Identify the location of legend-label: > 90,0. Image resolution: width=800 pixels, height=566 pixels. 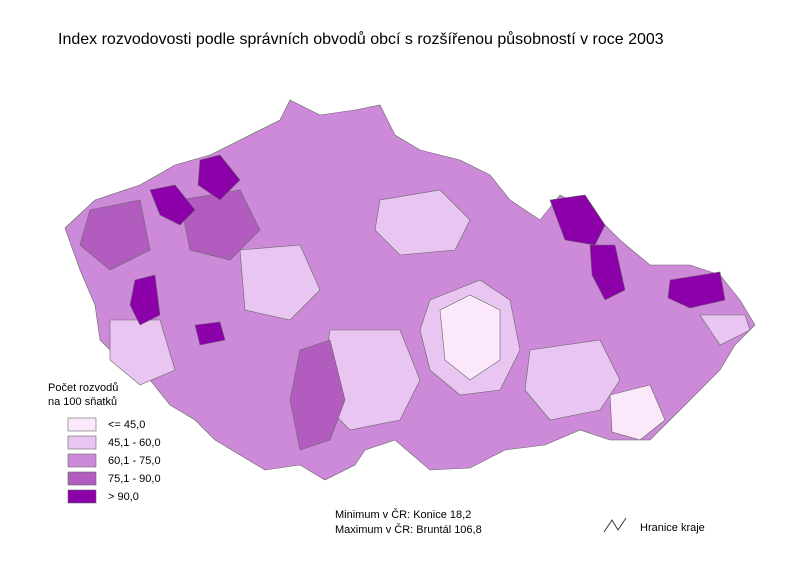
(123, 497).